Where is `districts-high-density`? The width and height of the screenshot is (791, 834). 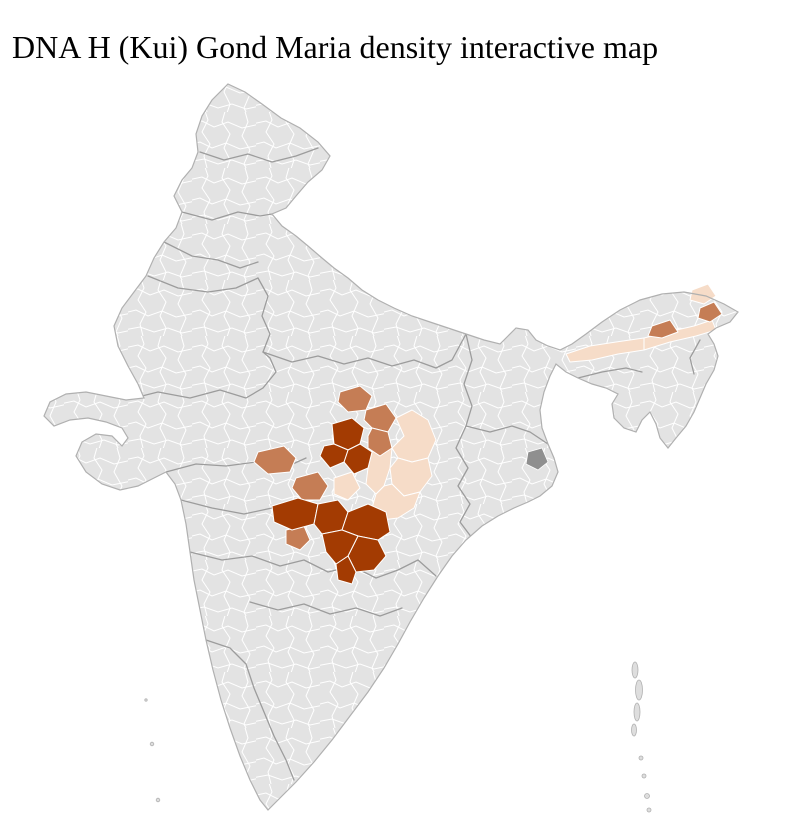
districts-high-density is located at coordinates (331, 501).